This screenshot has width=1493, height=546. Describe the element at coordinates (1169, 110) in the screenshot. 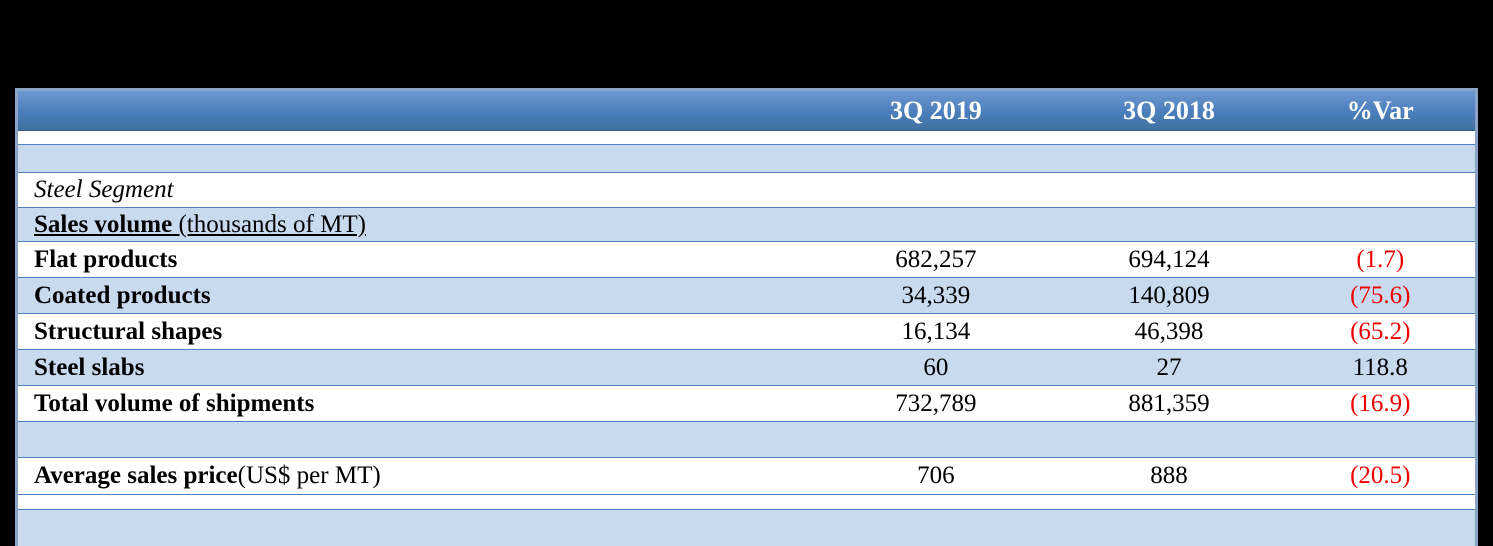

I see `header-3q2018: 3Q 2018` at that location.